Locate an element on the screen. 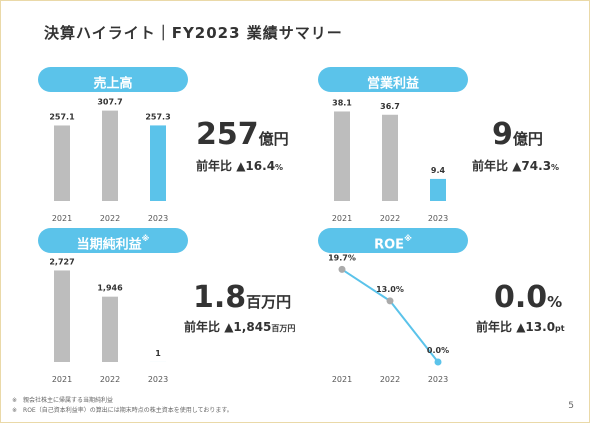 The height and width of the screenshot is (423, 590). op-yoy-suffix: % is located at coordinates (555, 167).